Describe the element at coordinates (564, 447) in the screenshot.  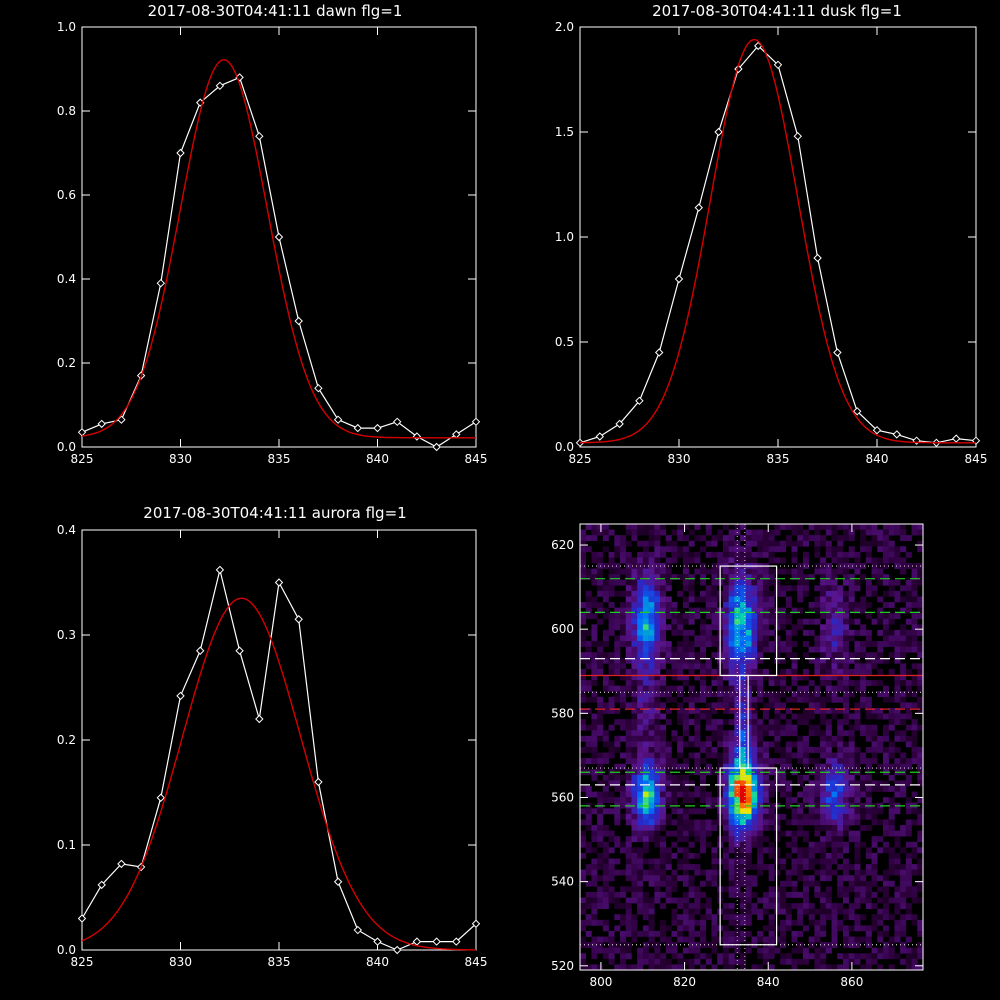
I see `dusk-ytick-label: 0.0` at that location.